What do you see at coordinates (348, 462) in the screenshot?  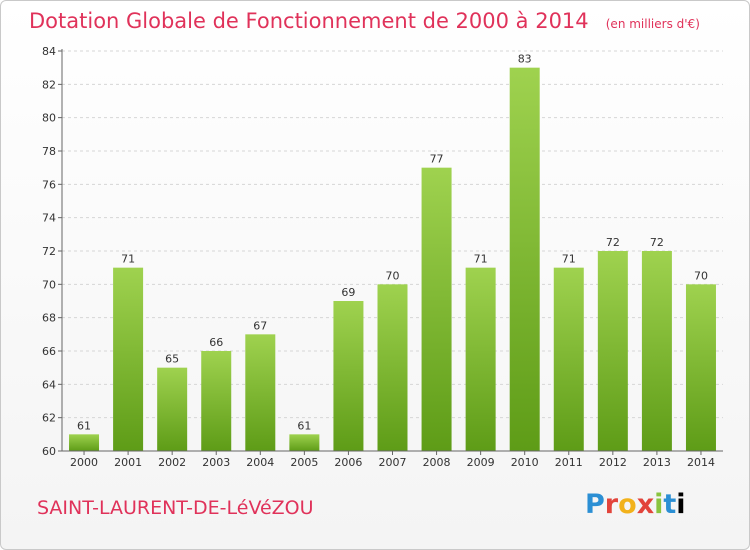 I see `x-tick-label: 2006` at bounding box center [348, 462].